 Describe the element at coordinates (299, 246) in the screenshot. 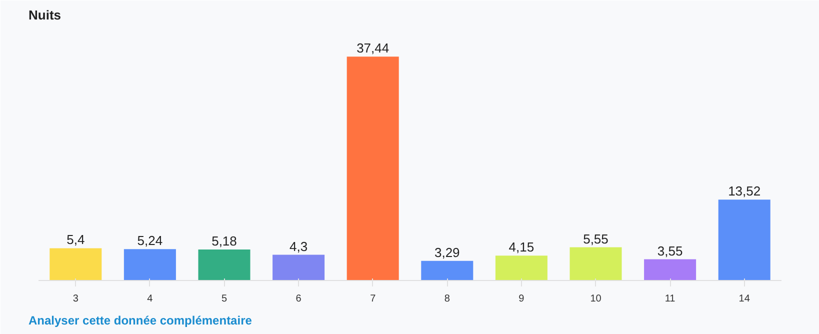

I see `data-label: 4,3` at that location.